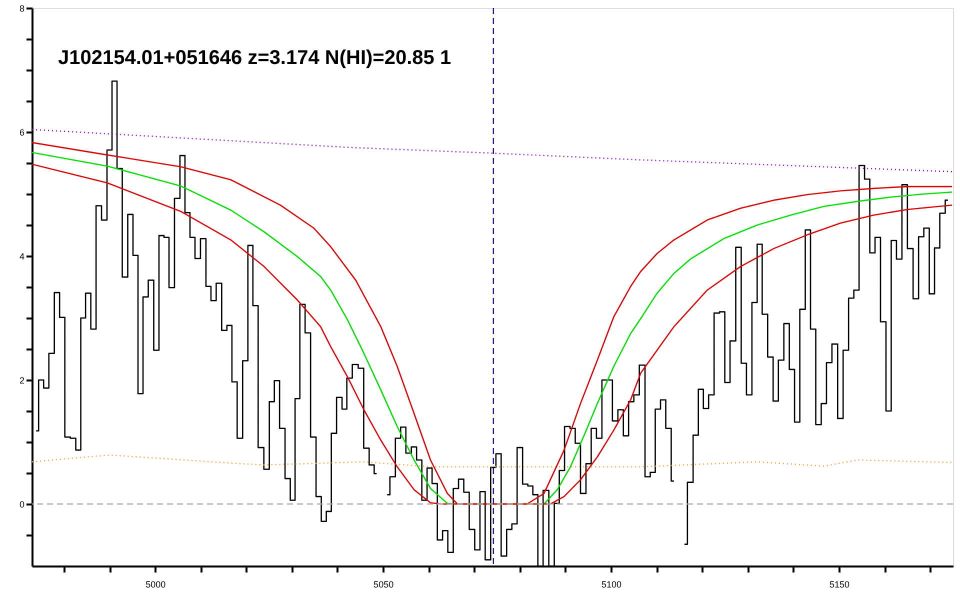 The width and height of the screenshot is (960, 600). What do you see at coordinates (21, 133) in the screenshot?
I see `y-tick-label: 6` at bounding box center [21, 133].